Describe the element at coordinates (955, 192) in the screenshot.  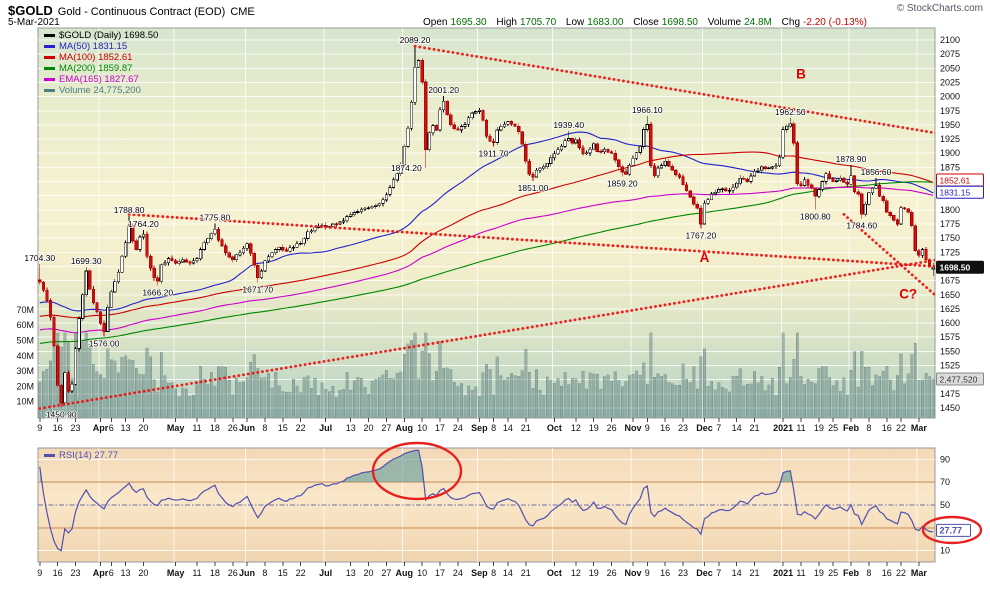
I see `svg-text: 1831.15` at that location.